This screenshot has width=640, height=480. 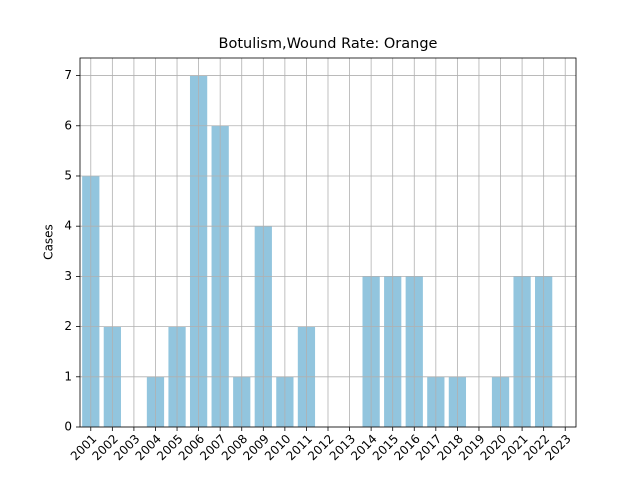 I want to click on y-tick-label: 5, so click(x=68, y=175).